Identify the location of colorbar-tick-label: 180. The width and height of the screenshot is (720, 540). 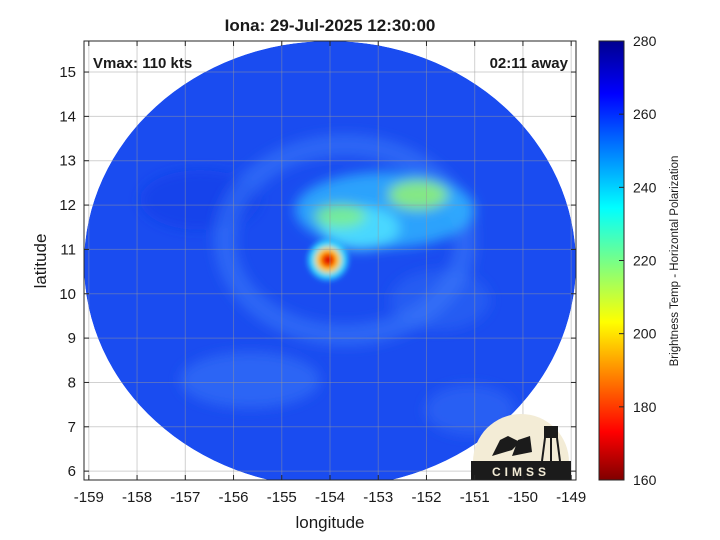
(645, 407).